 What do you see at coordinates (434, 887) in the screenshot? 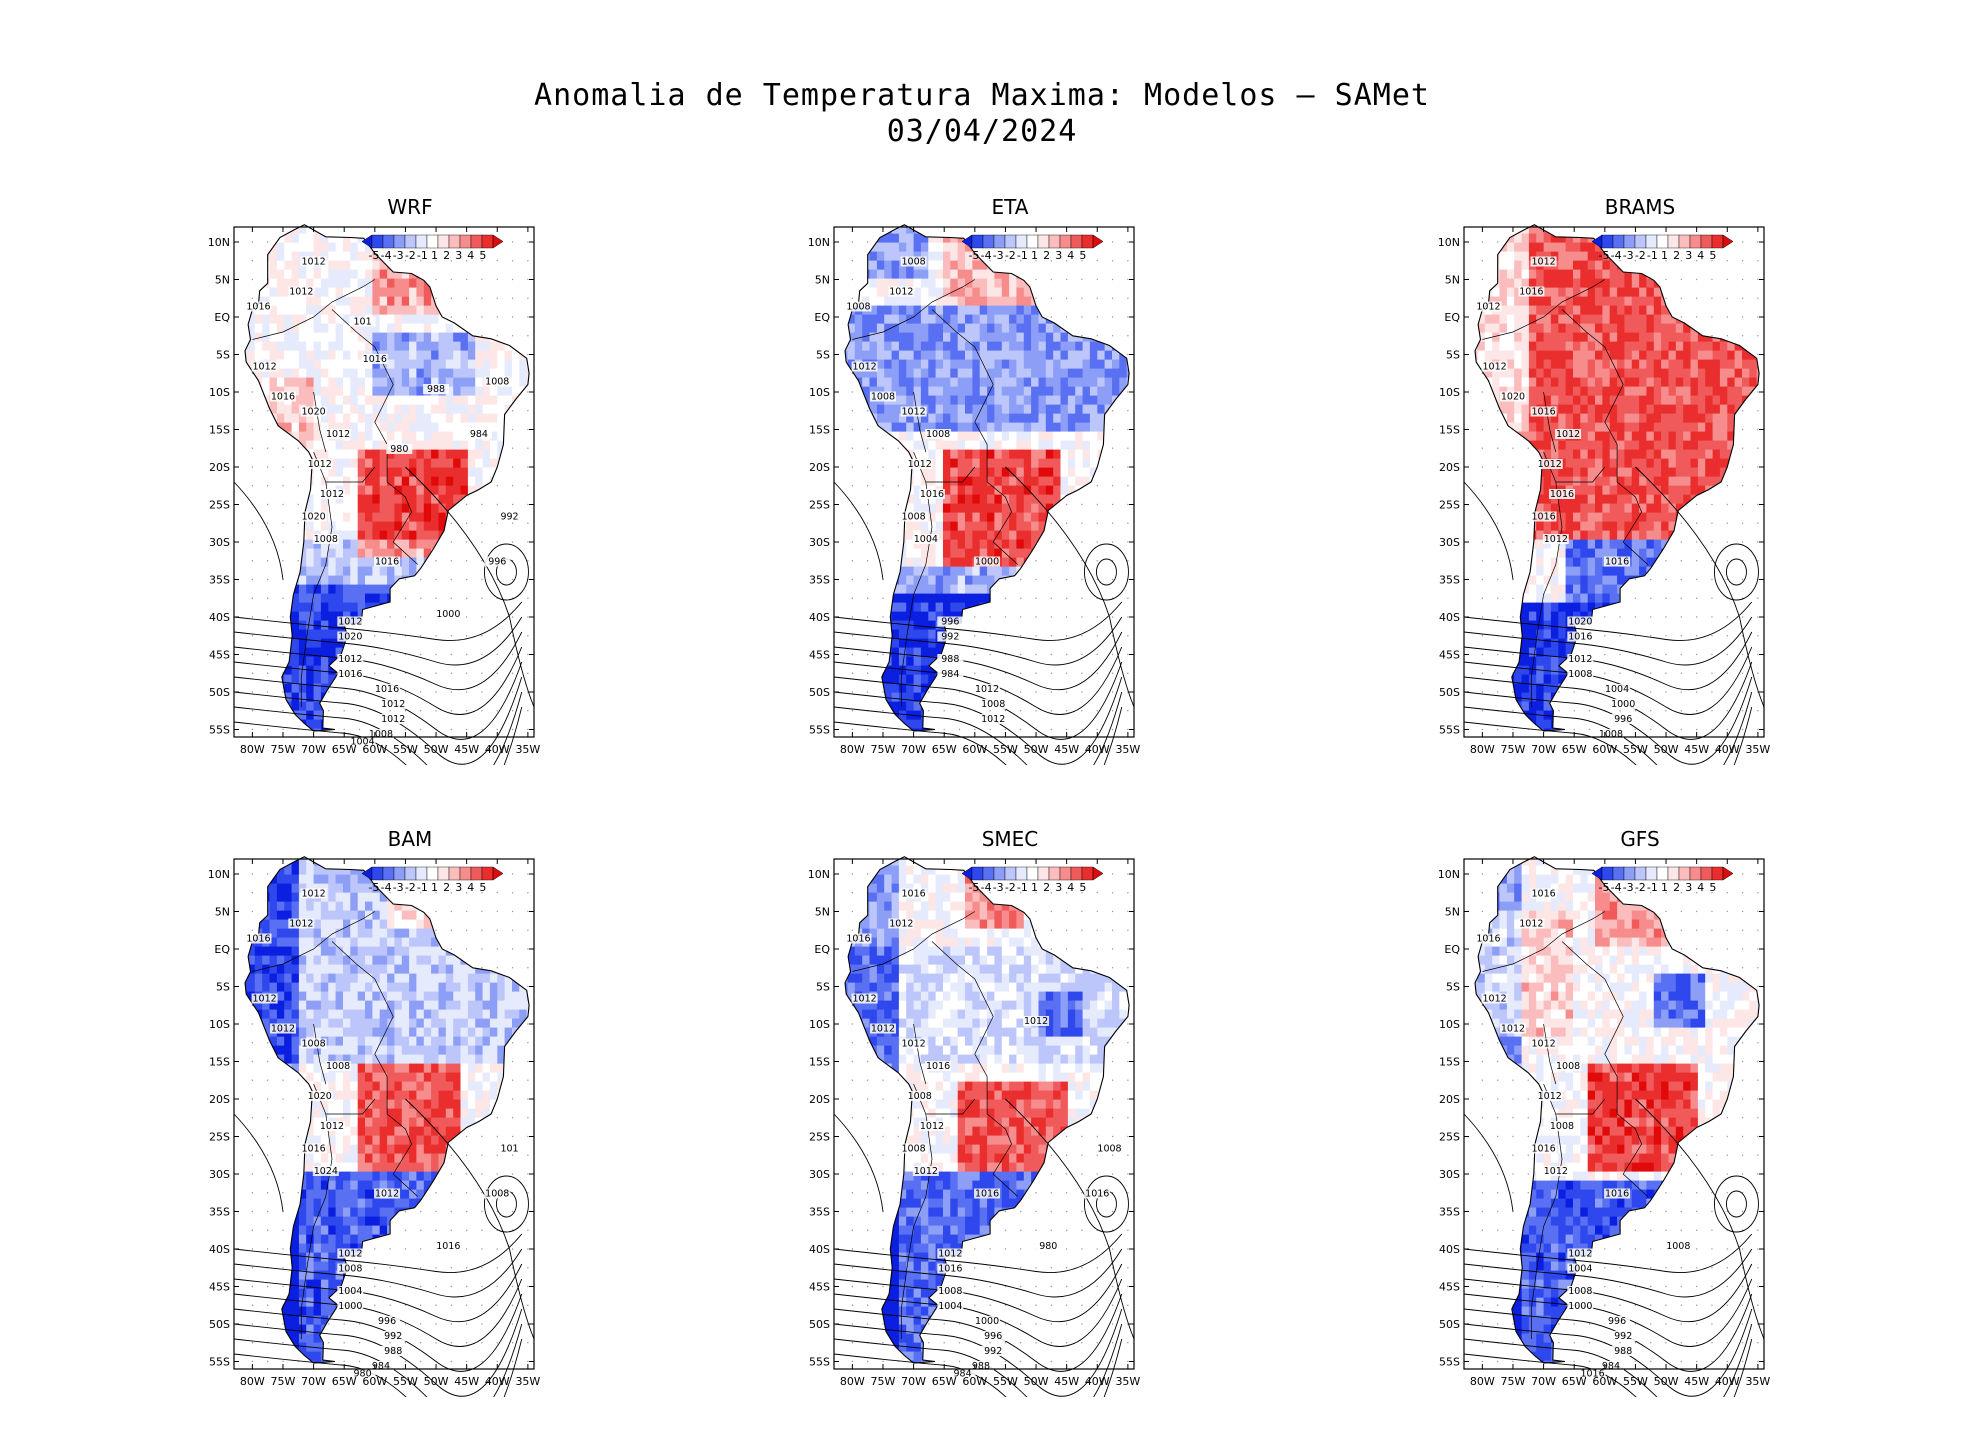
I see `colorbar-label: 1` at bounding box center [434, 887].